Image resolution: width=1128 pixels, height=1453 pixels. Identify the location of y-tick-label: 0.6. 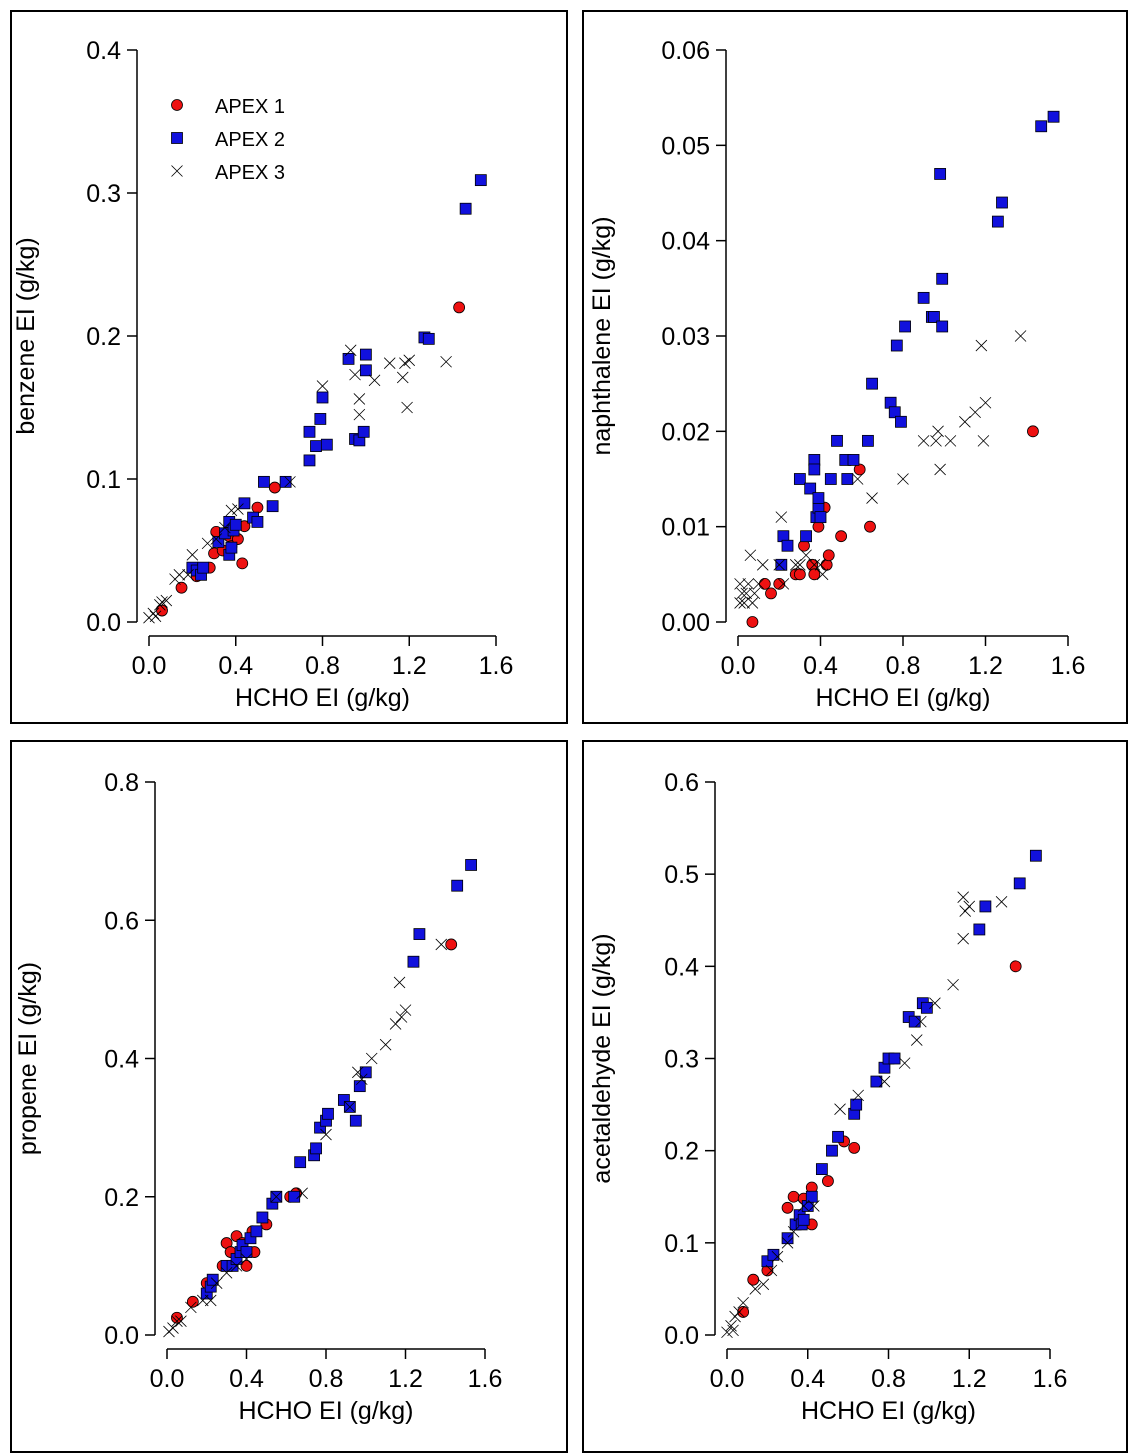
(681, 783).